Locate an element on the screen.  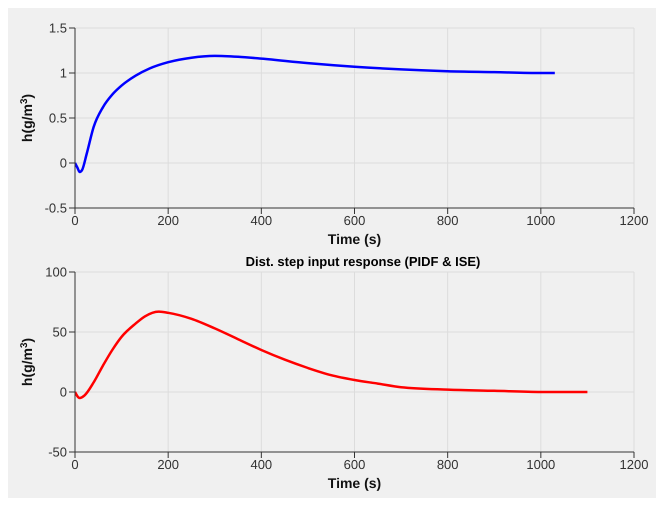
y-tick-label: 1 is located at coordinates (63, 73).